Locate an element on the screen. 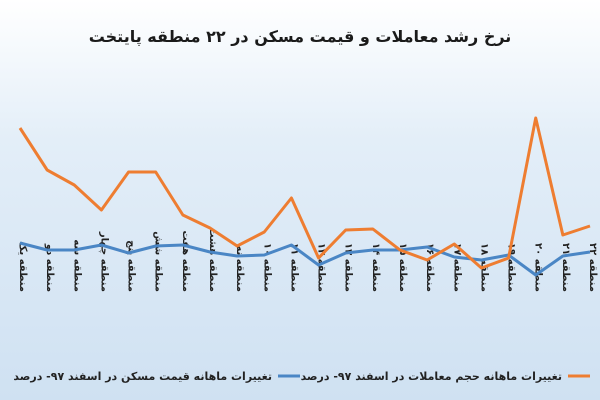  x-tick-label: منطقه ۱۳ is located at coordinates (348, 267).